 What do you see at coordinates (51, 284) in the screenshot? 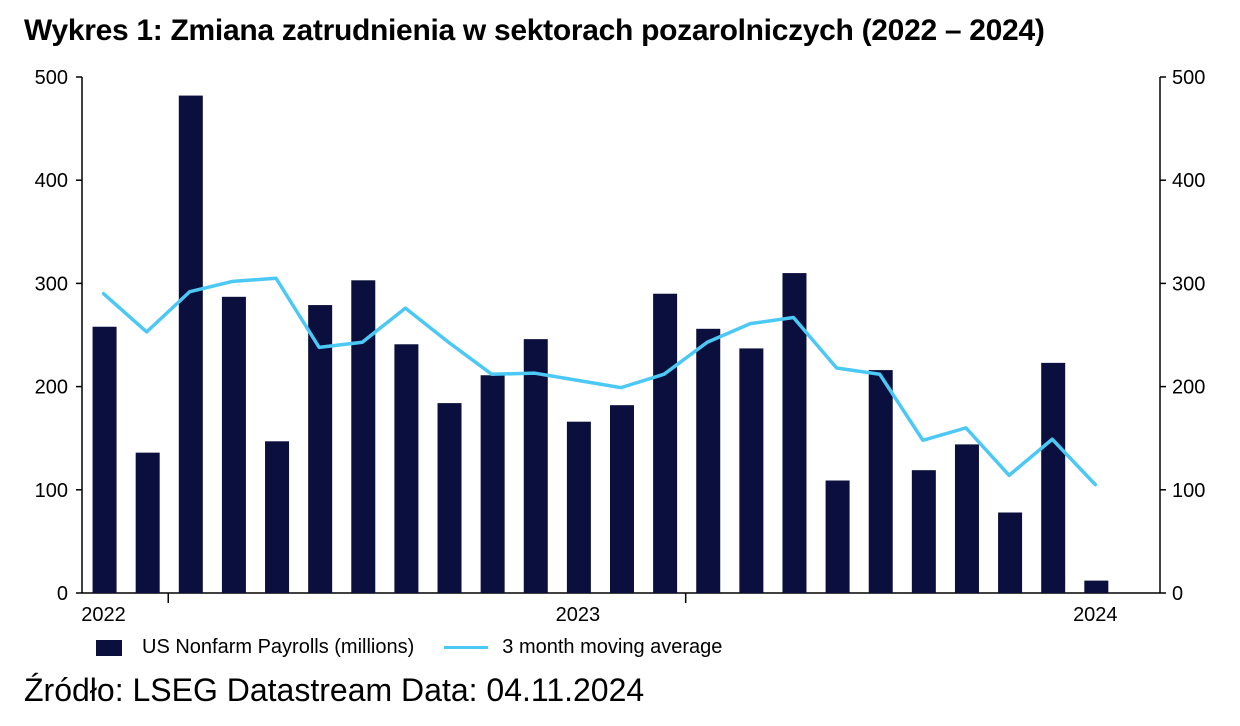
I see `y-left-tick-label: 300` at bounding box center [51, 284].